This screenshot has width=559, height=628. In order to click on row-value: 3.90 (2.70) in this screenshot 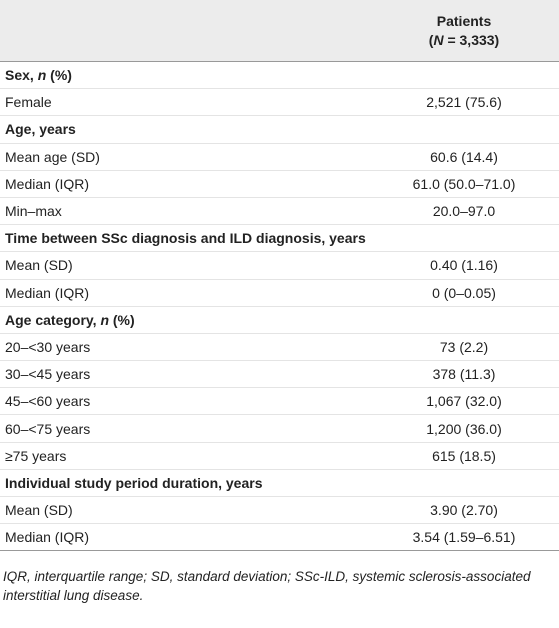, I will do `click(464, 510)`.